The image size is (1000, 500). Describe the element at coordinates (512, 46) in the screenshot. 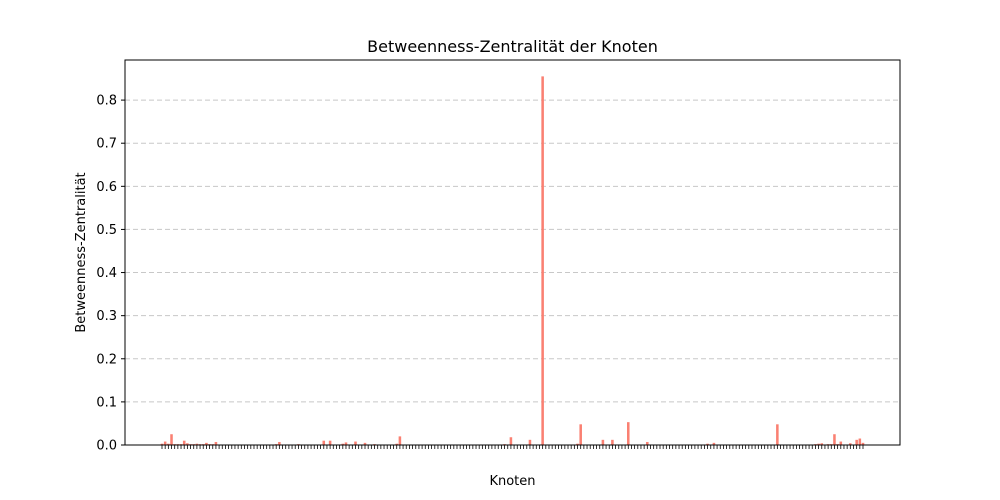

I see `chart-title: Betweenness-Zentralität der Knoten` at that location.